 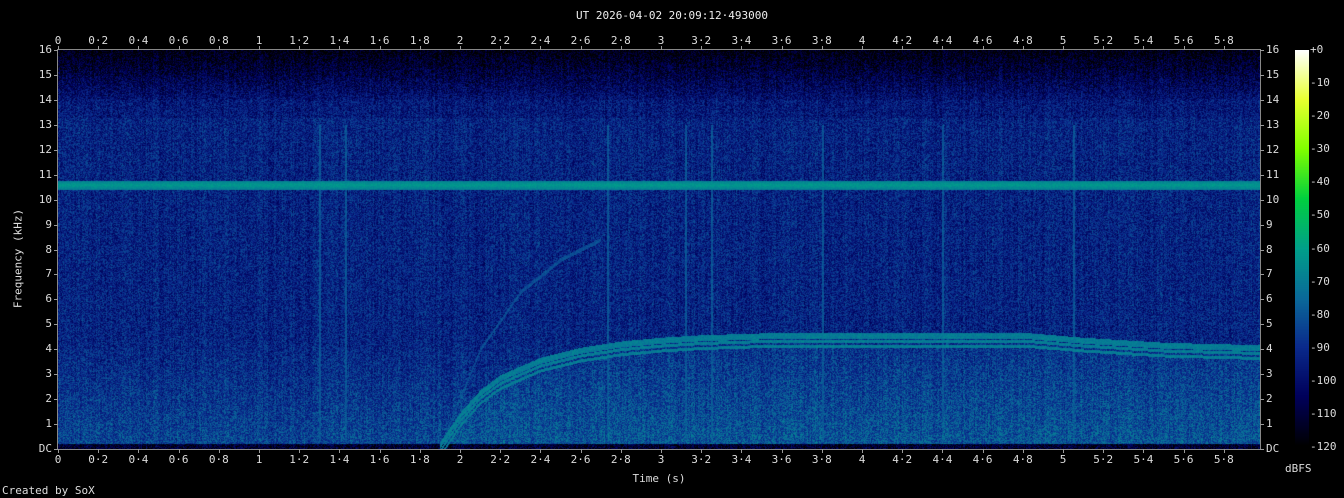 What do you see at coordinates (1269, 399) in the screenshot?
I see `y-tick-label-right: 2` at bounding box center [1269, 399].